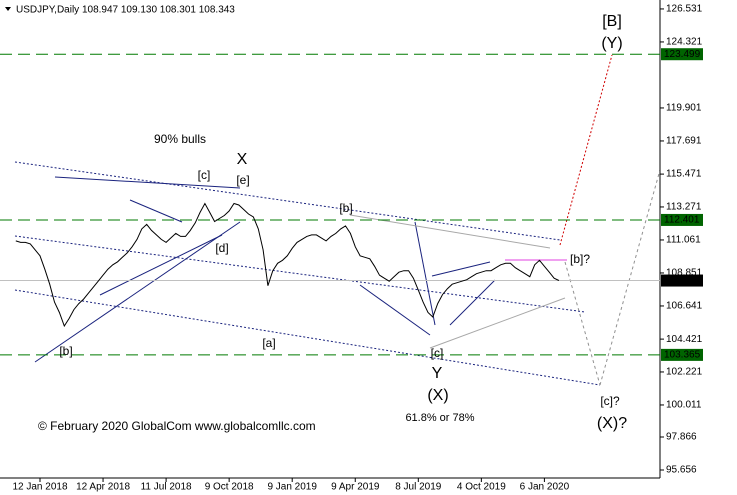 Image resolution: width=737 pixels, height=495 pixels. I want to click on y-tick-label: 97.866, so click(681, 437).